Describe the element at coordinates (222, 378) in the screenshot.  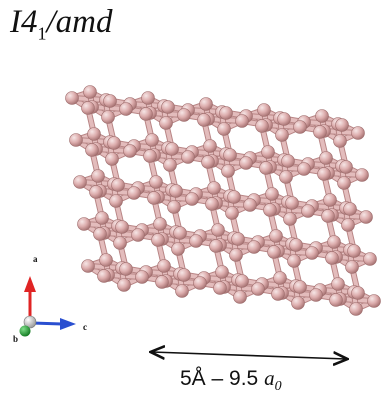
I see `scale-text: 5Å – 9.5` at that location.